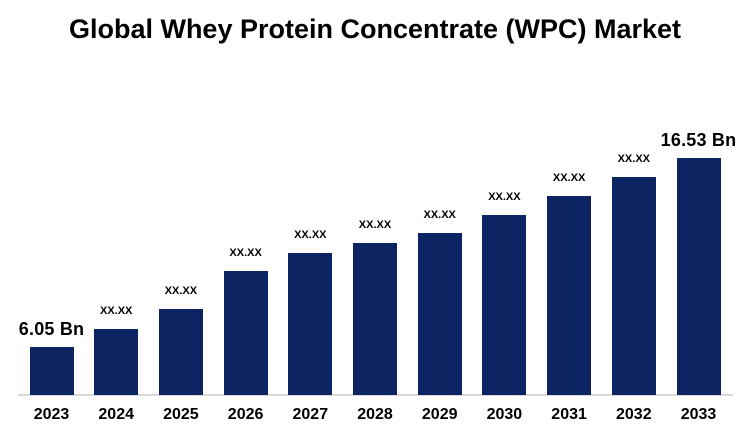 The height and width of the screenshot is (438, 750). What do you see at coordinates (504, 197) in the screenshot?
I see `bar-value-label-2030: XX.XX` at bounding box center [504, 197].